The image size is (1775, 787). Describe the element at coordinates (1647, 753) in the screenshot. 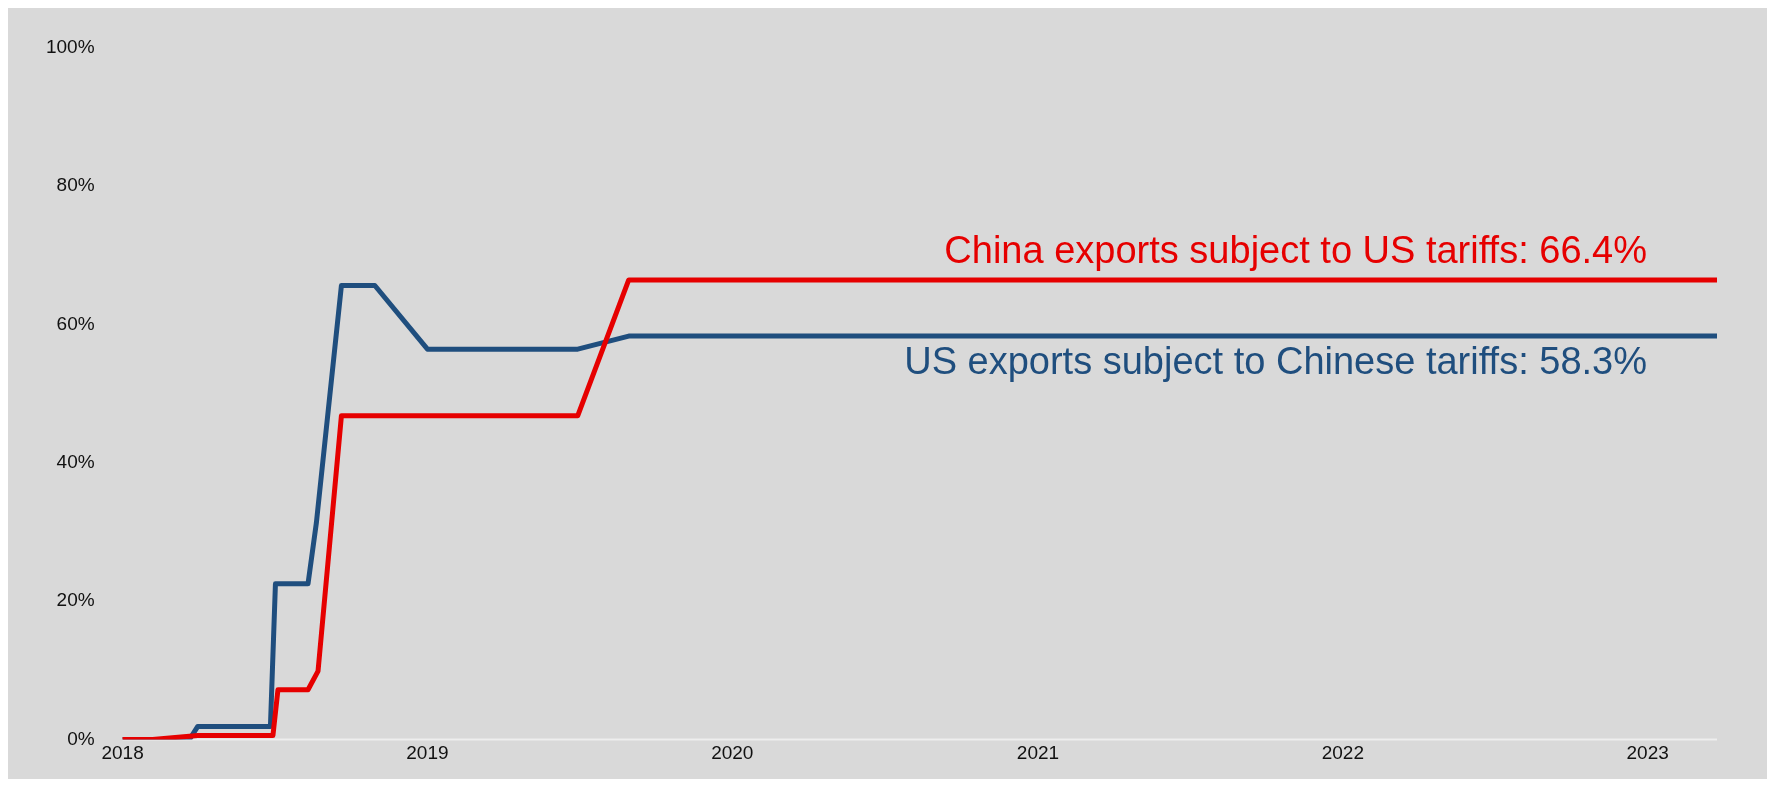

I see `x-tick-label: 2023` at that location.